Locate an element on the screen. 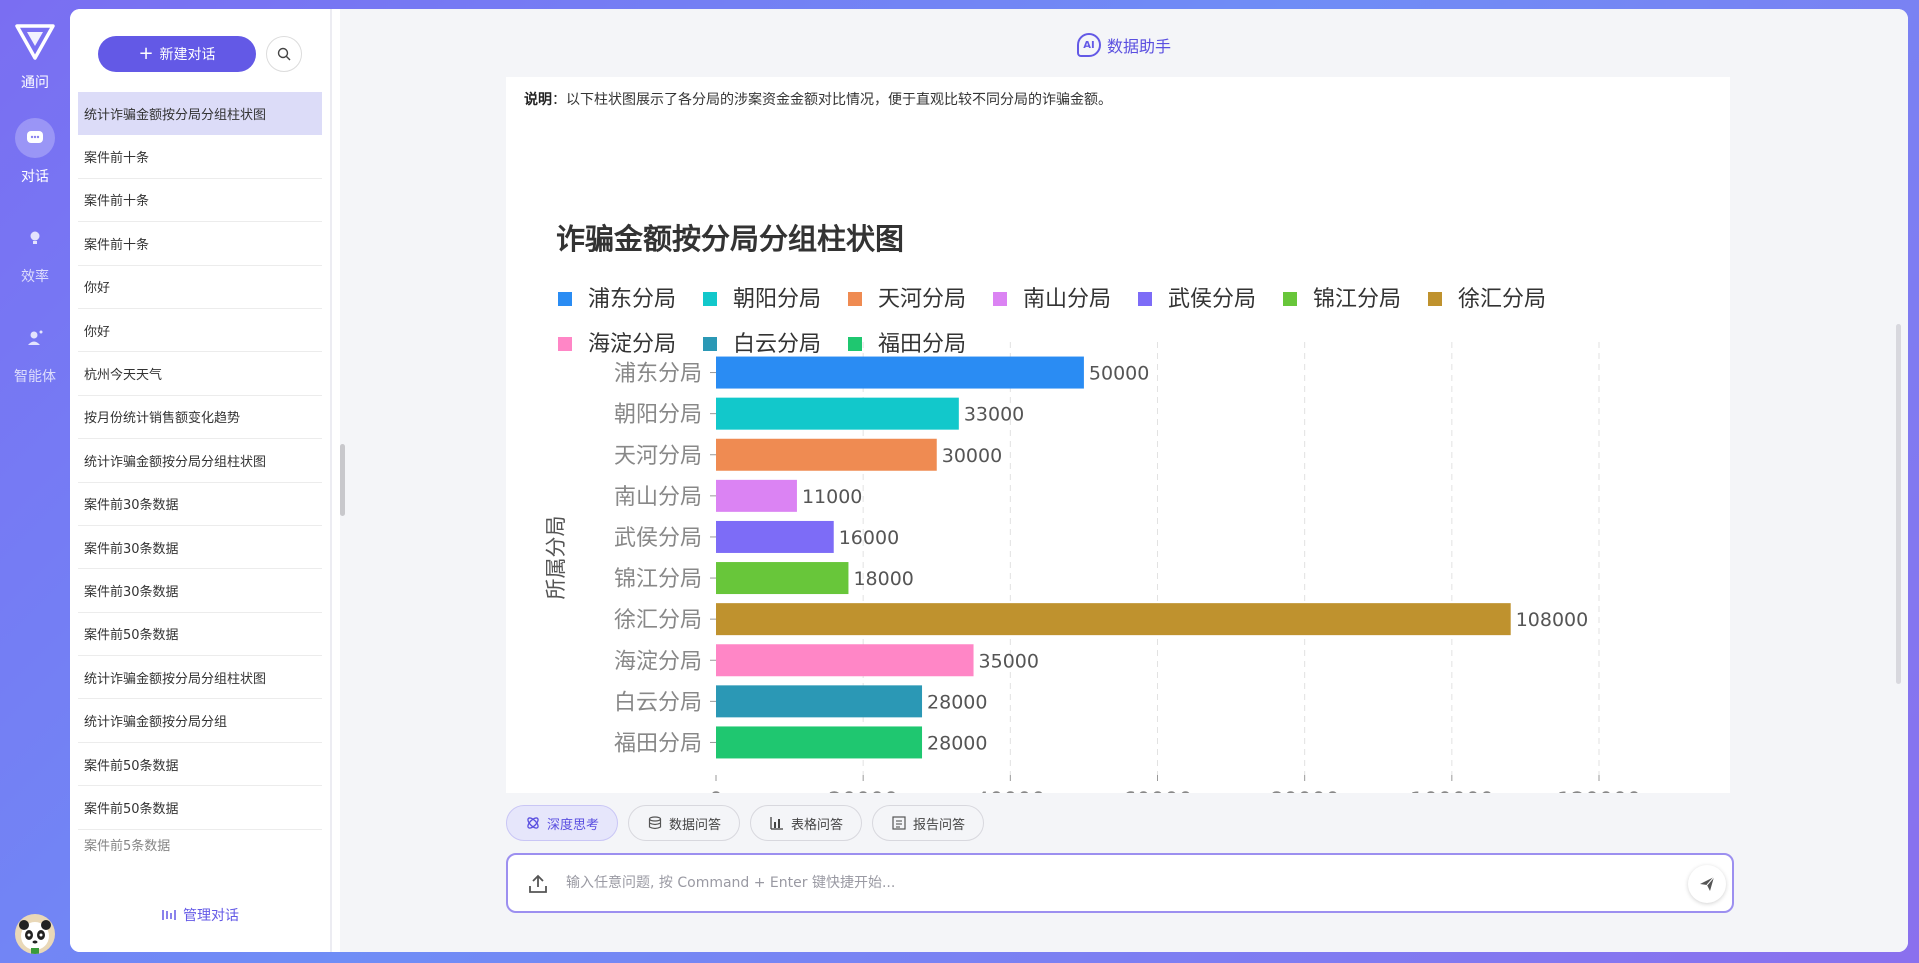  x-tick-label: 120000 is located at coordinates (1599, 791).